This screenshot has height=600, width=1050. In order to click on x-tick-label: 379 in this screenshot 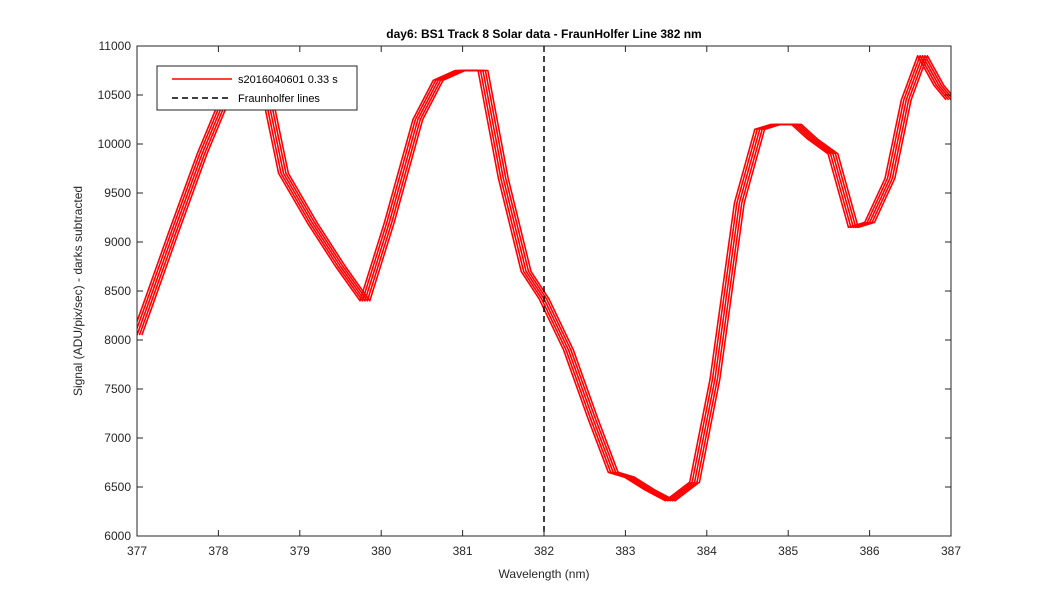, I will do `click(300, 551)`.